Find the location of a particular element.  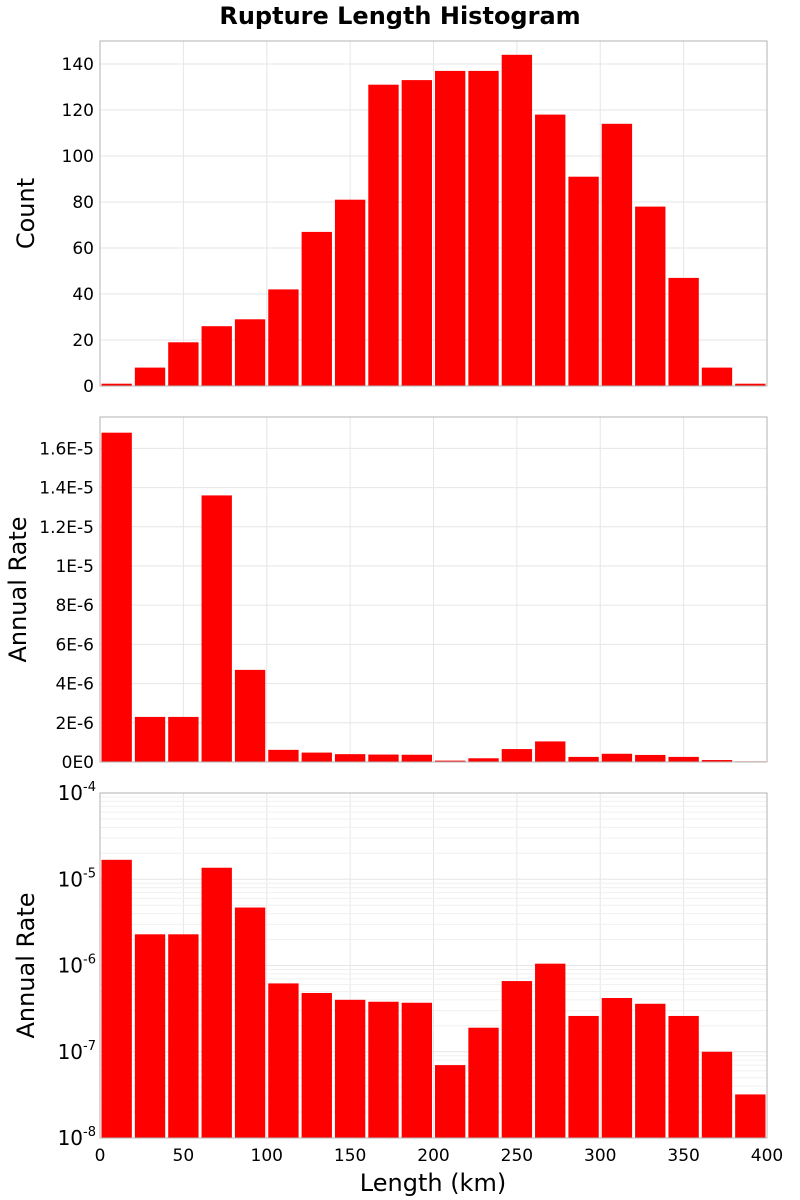

y-tick-labels: 0 20 40 60 80 100 120 140 is located at coordinates (78, 226).